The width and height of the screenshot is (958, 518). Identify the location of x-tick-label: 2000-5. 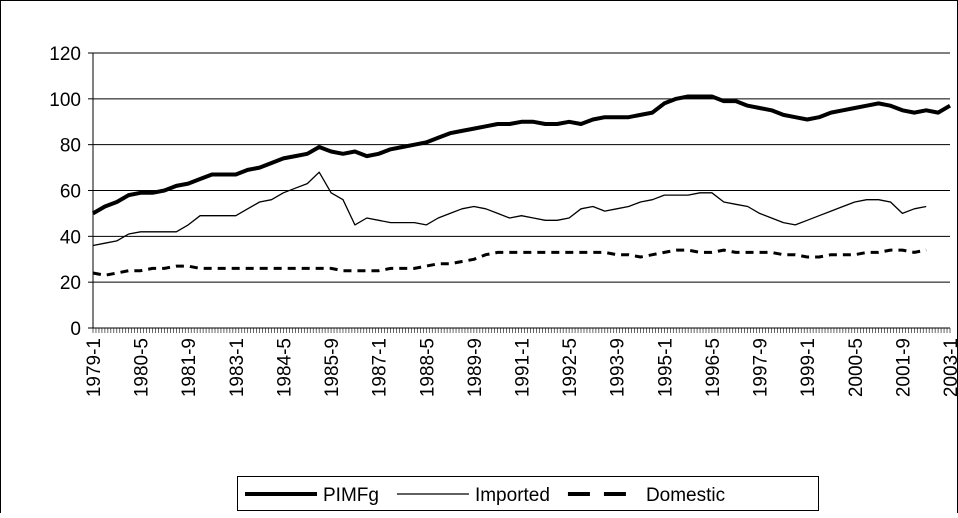
(856, 367).